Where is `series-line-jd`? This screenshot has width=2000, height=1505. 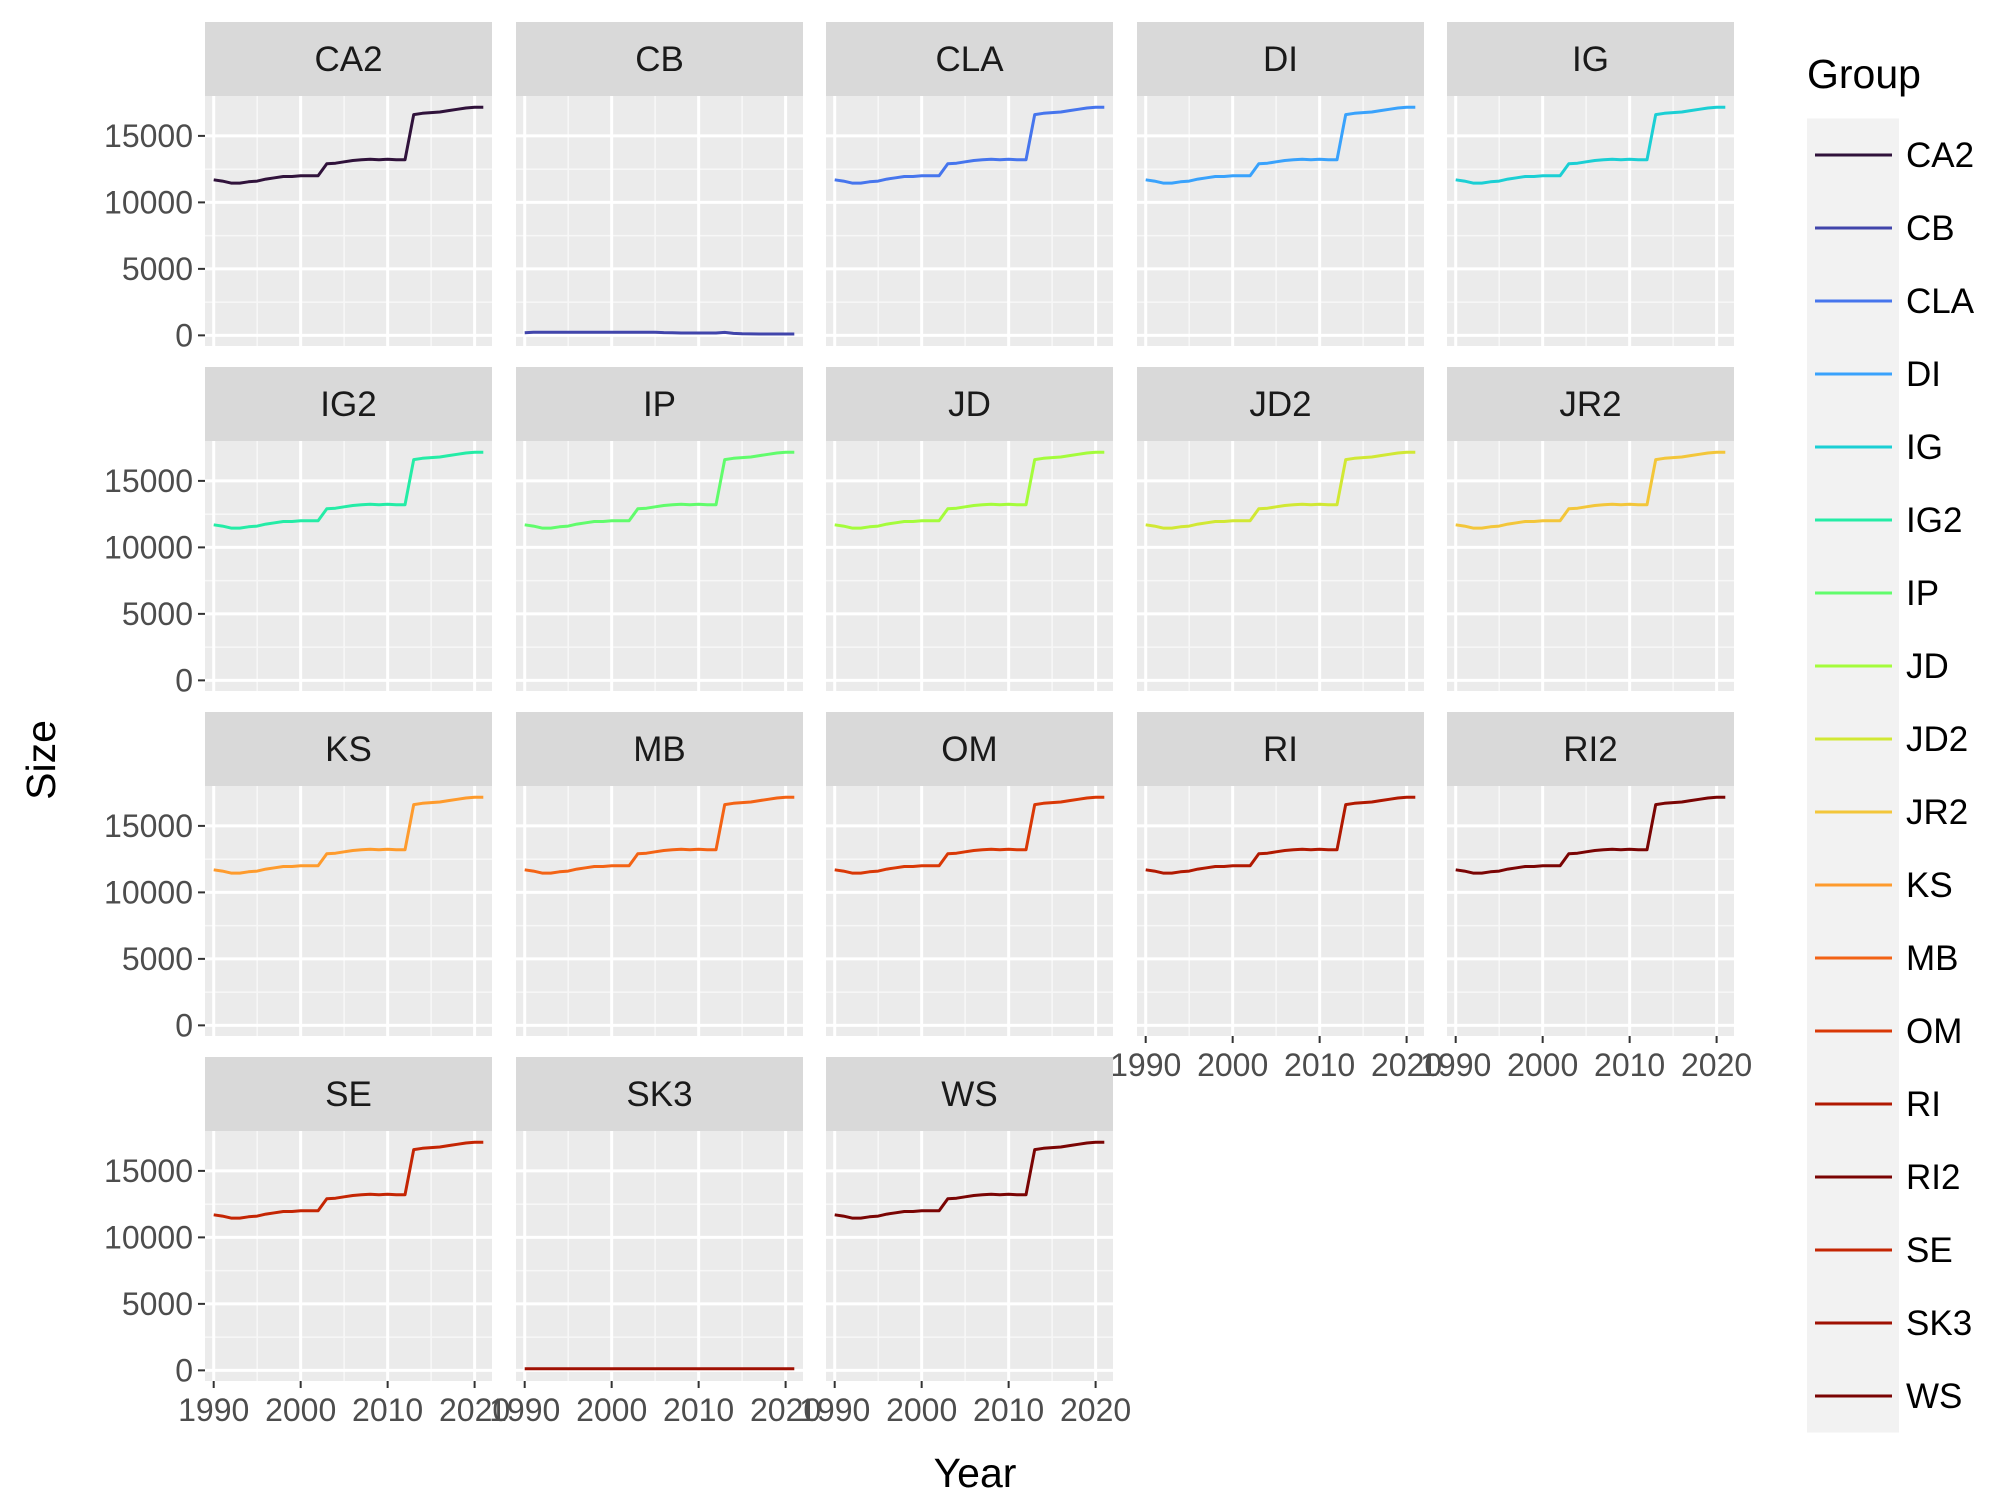
series-line-jd is located at coordinates (969, 490).